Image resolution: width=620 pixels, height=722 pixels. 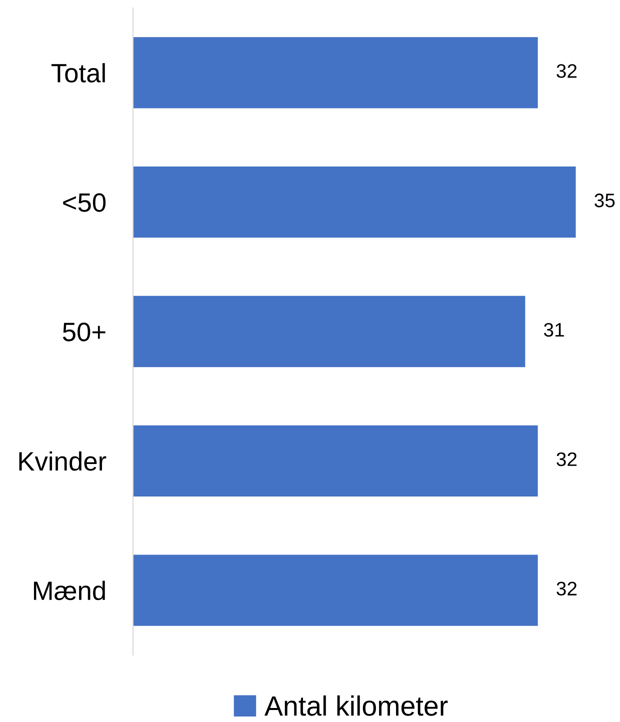 I want to click on data-label: 31, so click(x=554, y=329).